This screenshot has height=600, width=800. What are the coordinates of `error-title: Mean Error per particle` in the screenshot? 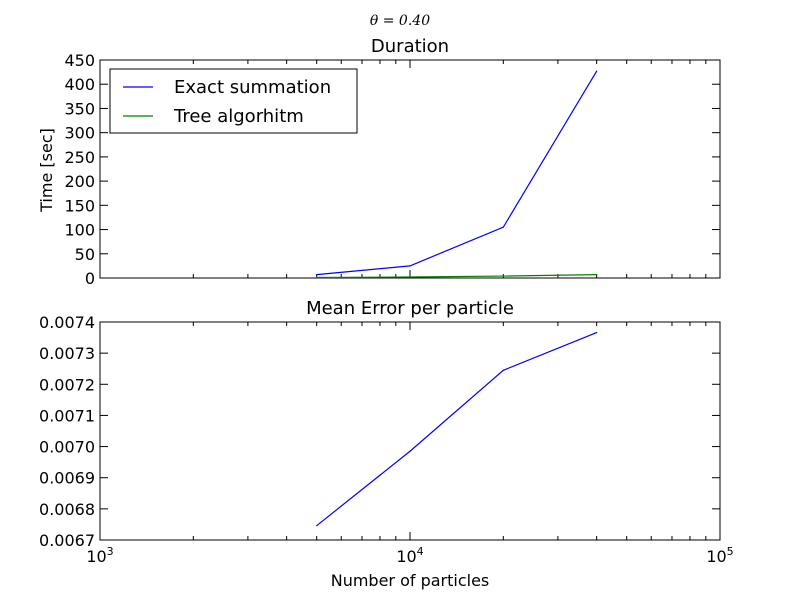 It's located at (410, 308).